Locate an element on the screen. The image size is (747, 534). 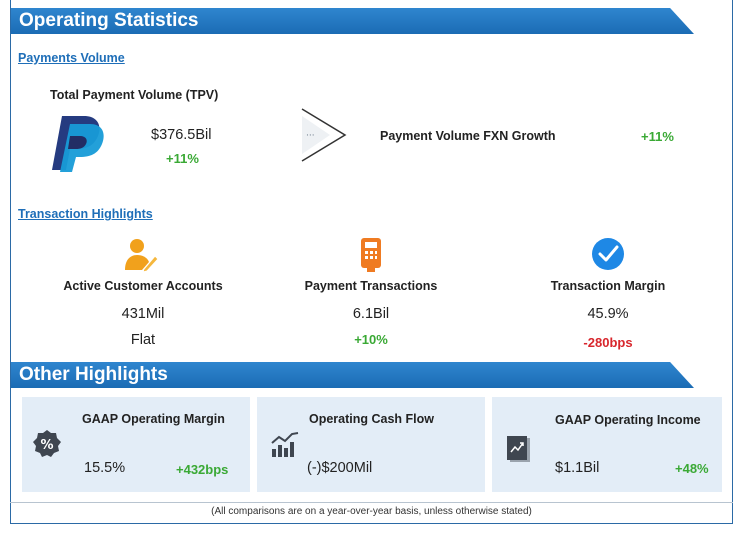
transaction-margin-change: -280bps is located at coordinates (608, 342).